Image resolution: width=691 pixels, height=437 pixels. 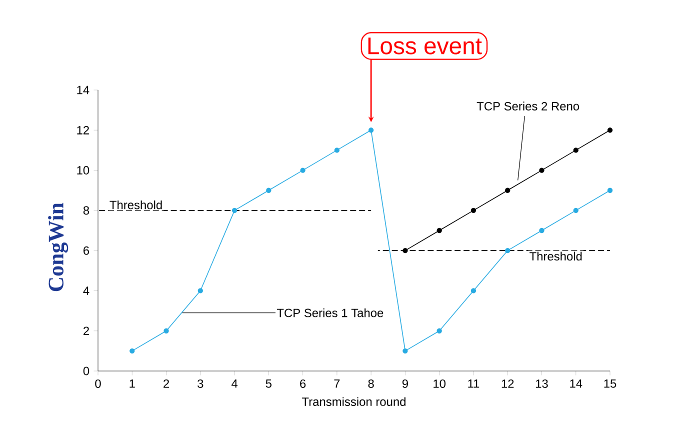 I want to click on text: TCP Series 2 Reno, so click(x=528, y=106).